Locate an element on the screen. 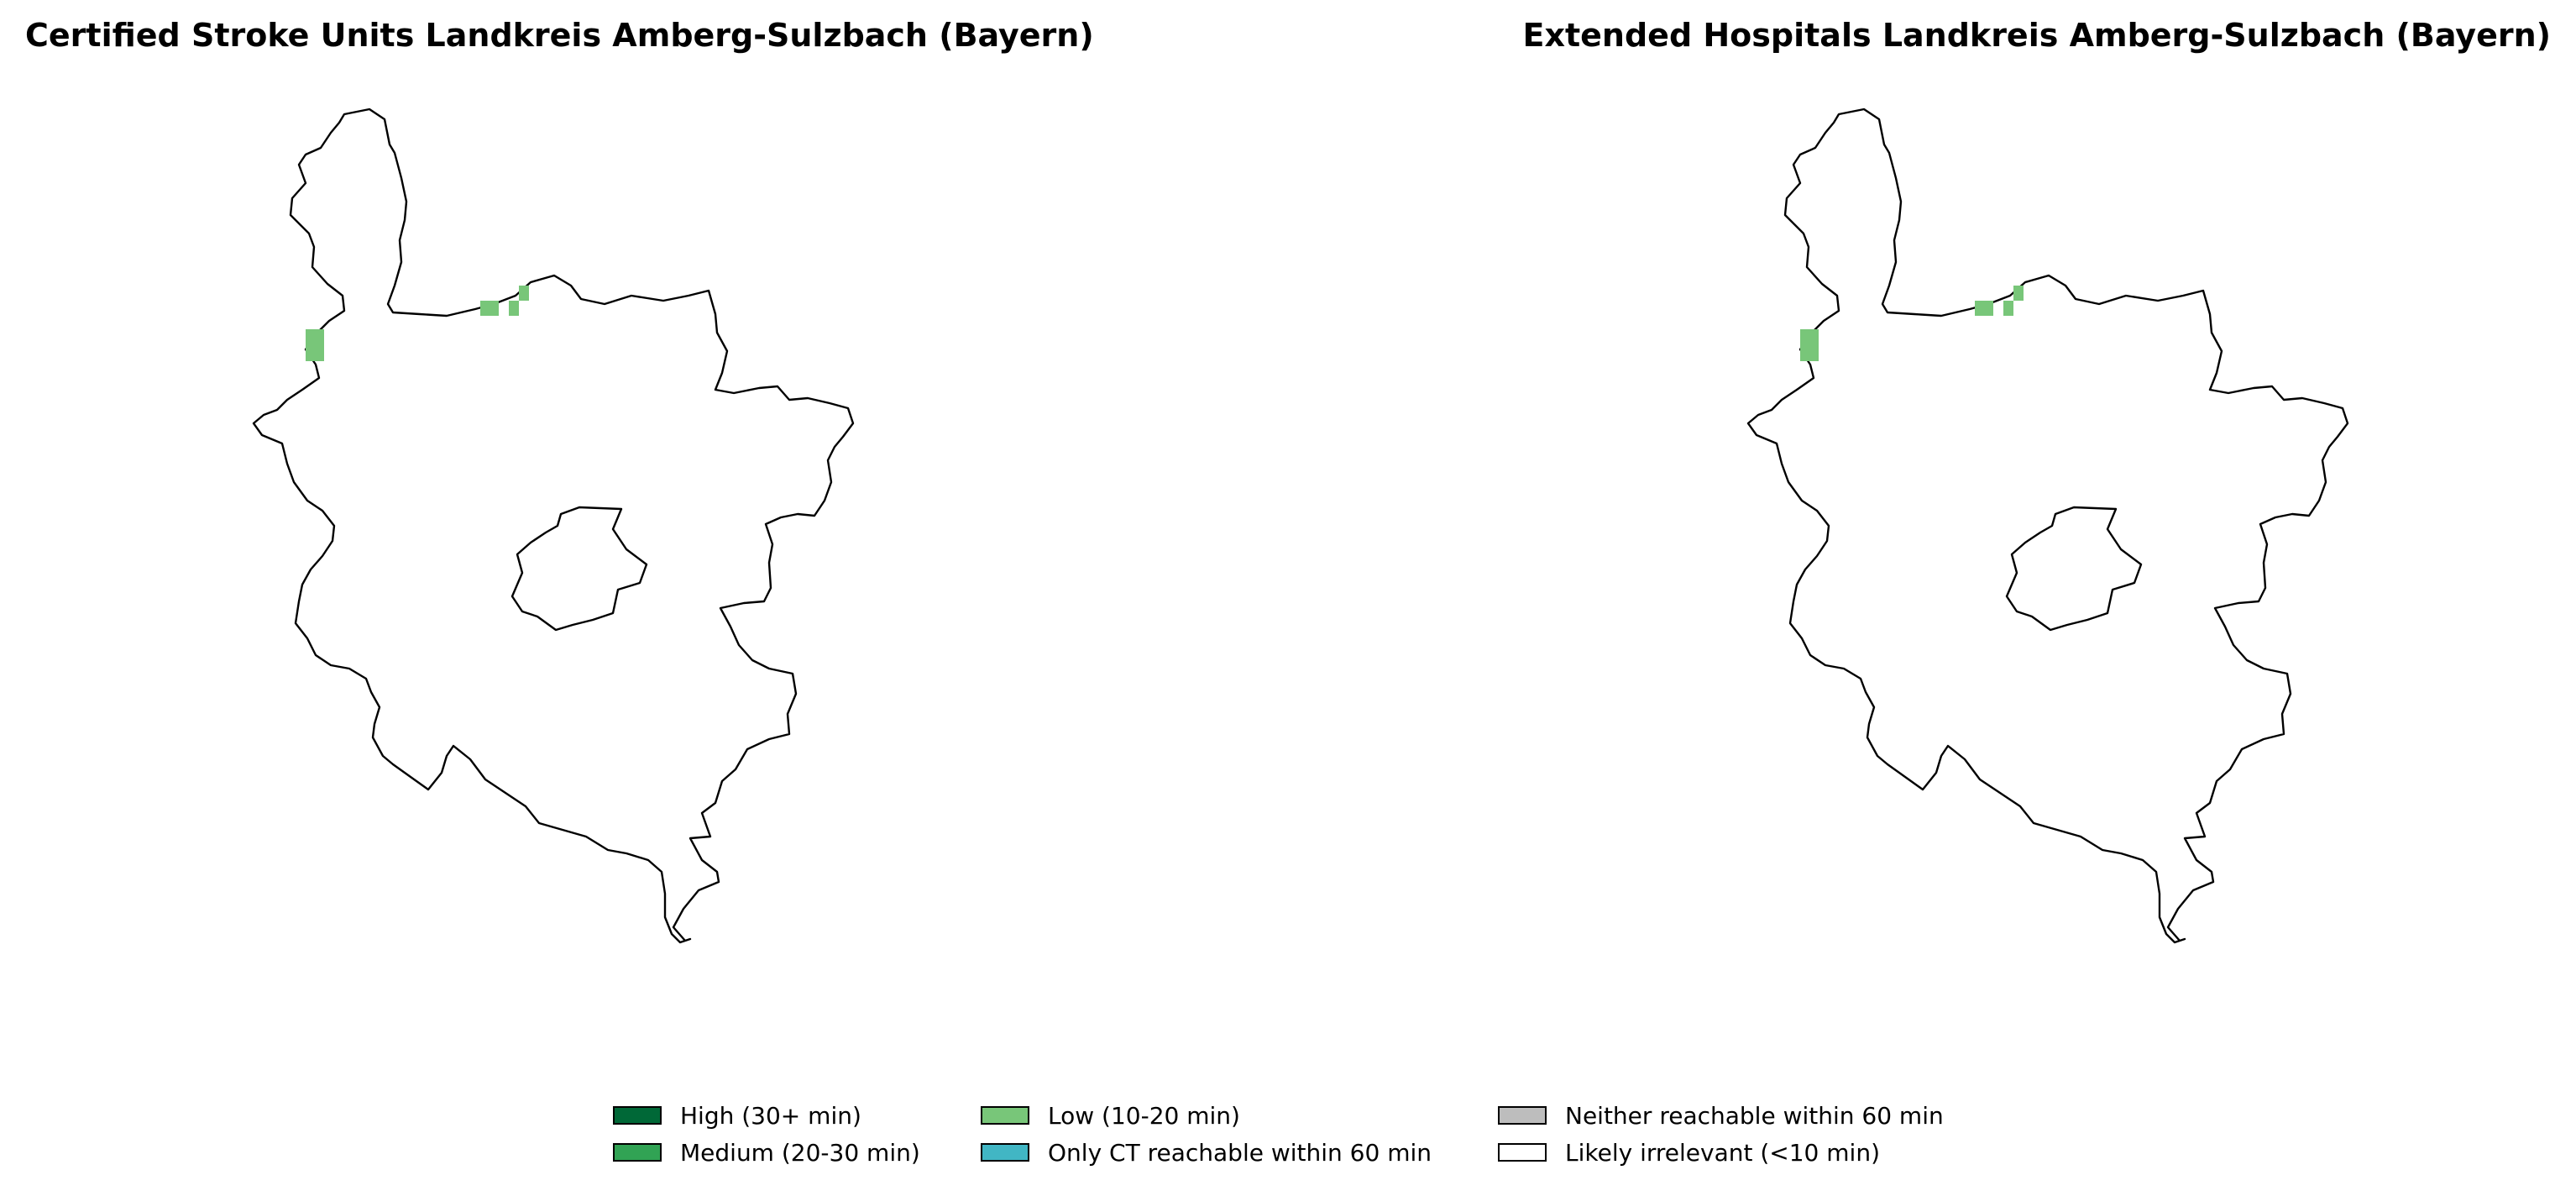  legend-item-neither: Neither reachable within 60 min is located at coordinates (1721, 1115).